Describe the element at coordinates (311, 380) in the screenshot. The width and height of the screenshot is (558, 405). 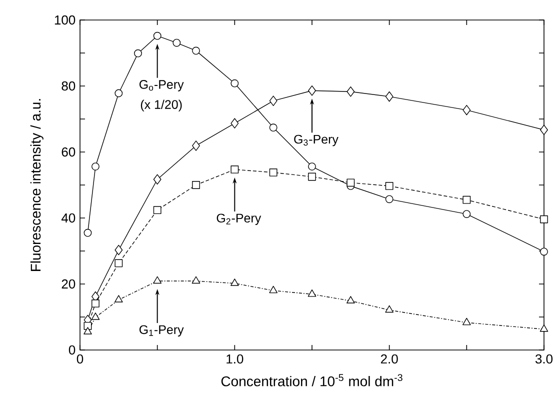
I see `x-axis-title: Concentration / 10$^{-5}$ mol dm$^{-3}$` at that location.